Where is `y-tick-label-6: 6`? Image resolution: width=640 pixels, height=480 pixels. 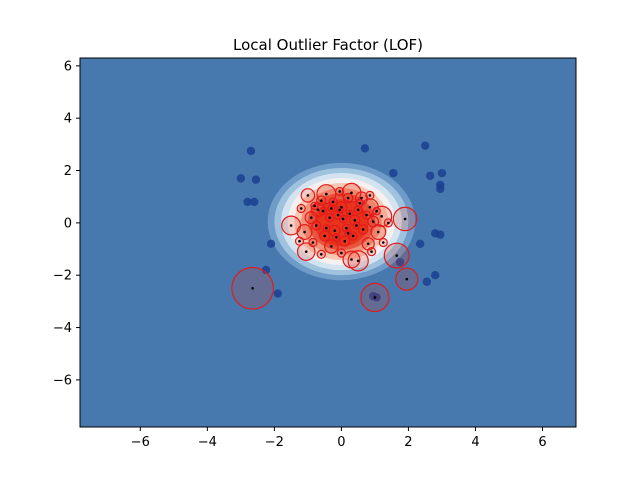
y-tick-label-6: 6 is located at coordinates (68, 66).